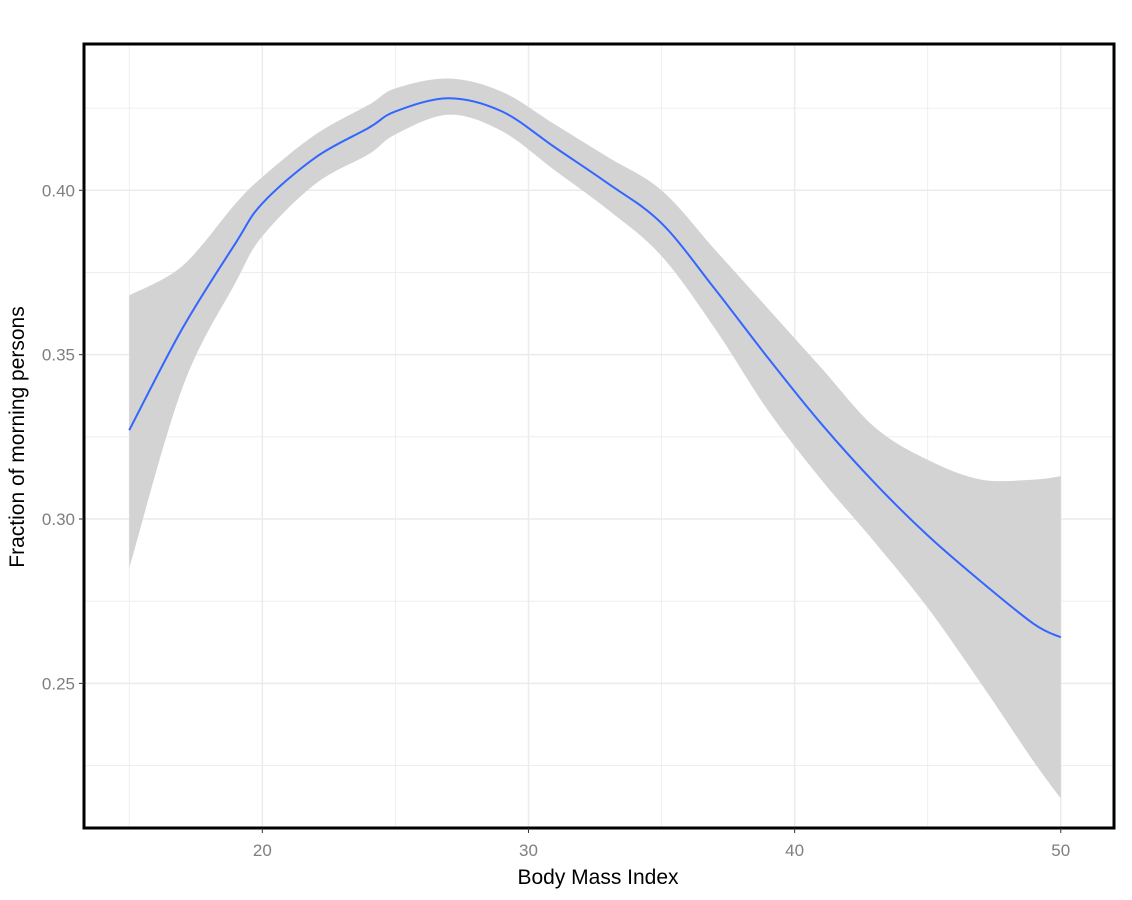  What do you see at coordinates (17, 436) in the screenshot?
I see `y-axis-title: Fraction of morning persons` at bounding box center [17, 436].